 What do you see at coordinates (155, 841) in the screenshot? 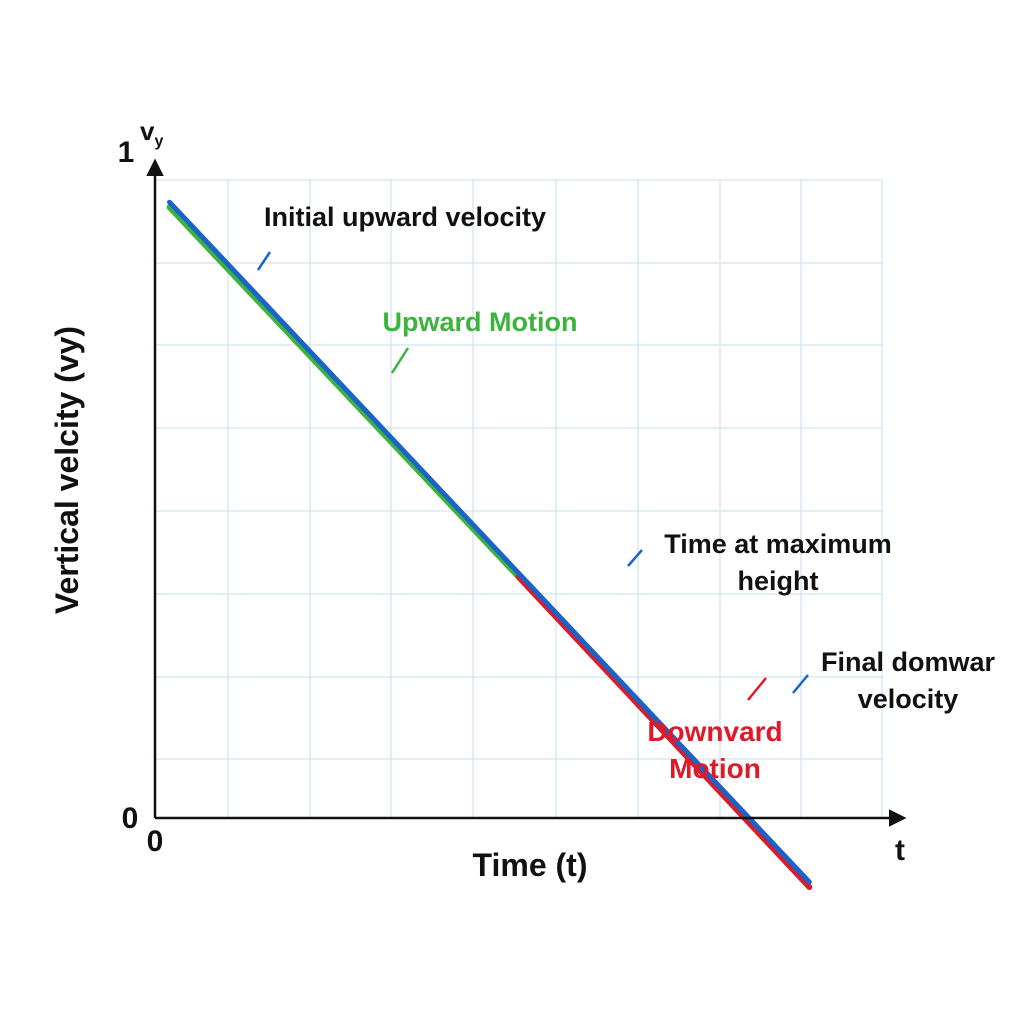
I see `x-origin-label: 0` at bounding box center [155, 841].